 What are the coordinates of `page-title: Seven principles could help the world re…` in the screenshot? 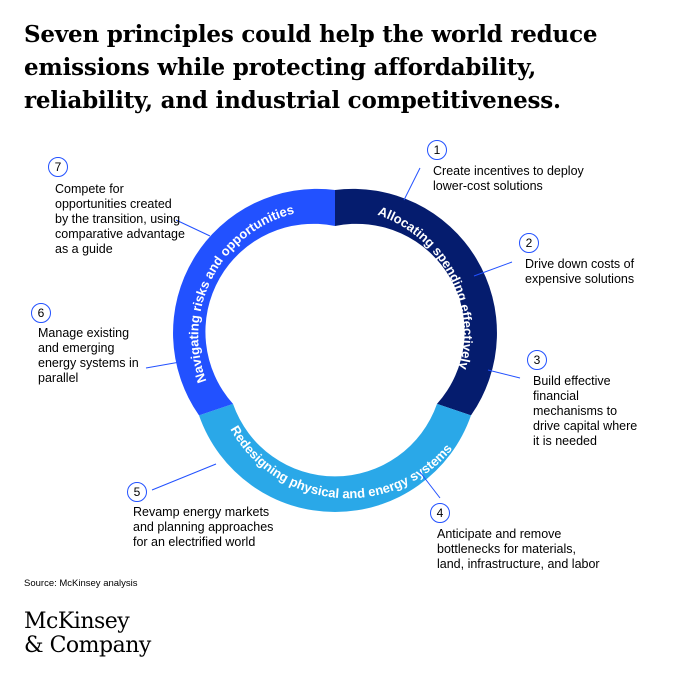 It's located at (311, 67).